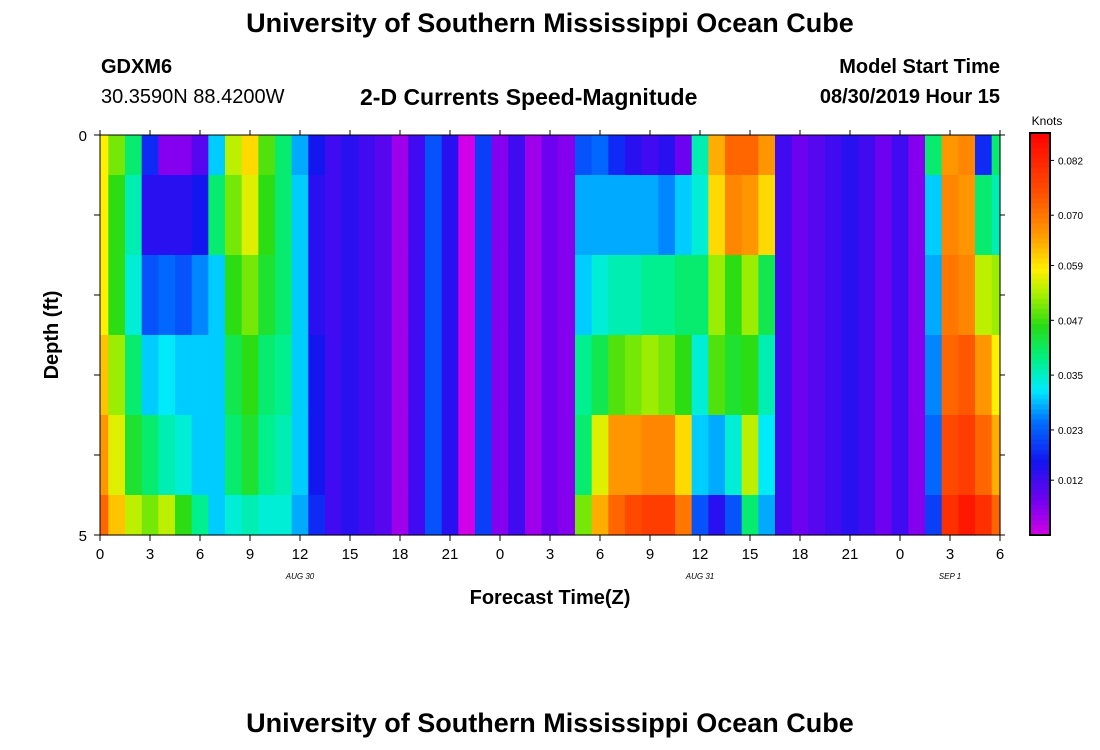 The image size is (1100, 750). What do you see at coordinates (1070, 321) in the screenshot?
I see `colorbar-tick-label: 0.047` at bounding box center [1070, 321].